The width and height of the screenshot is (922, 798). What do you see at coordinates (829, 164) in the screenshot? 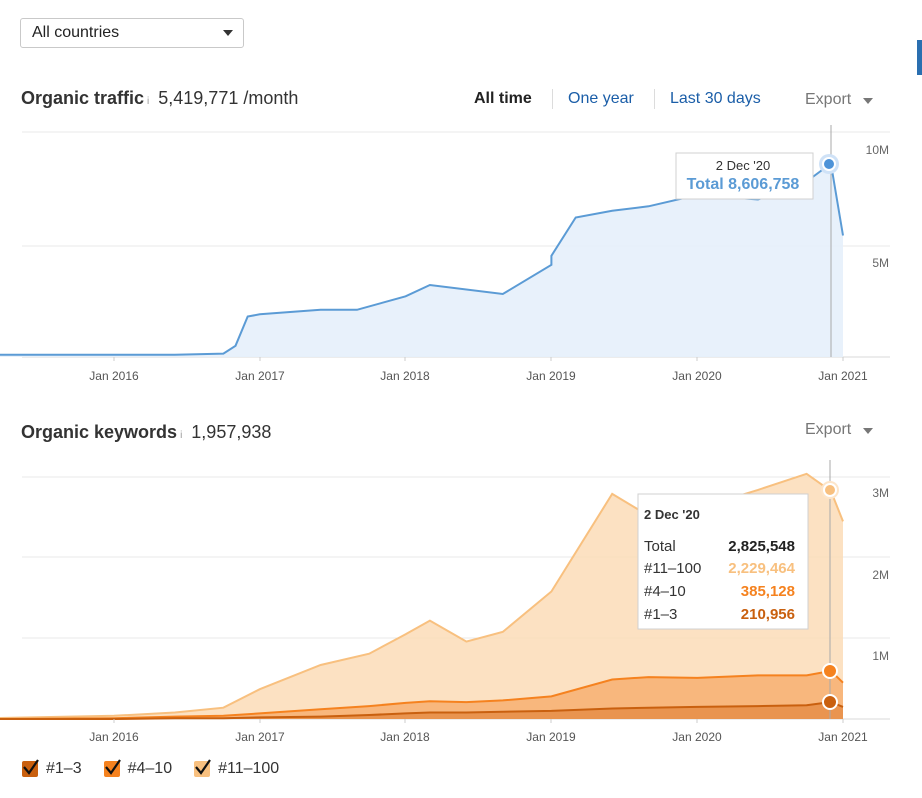
I see `hover-point` at bounding box center [829, 164].